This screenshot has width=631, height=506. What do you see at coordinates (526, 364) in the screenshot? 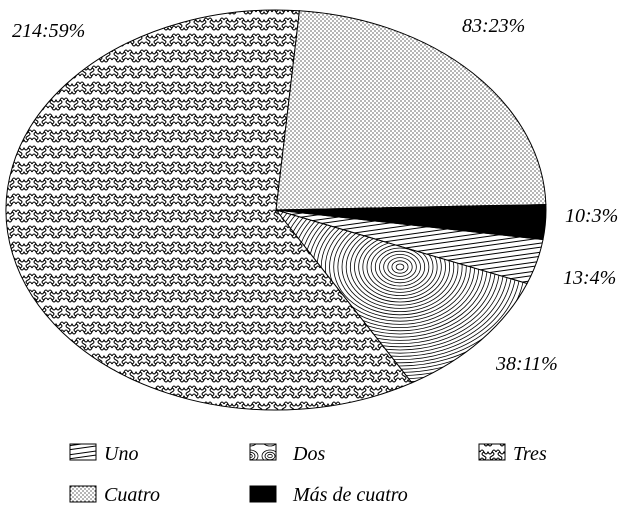
I see `slice-label-2: 38:11%` at bounding box center [526, 364].